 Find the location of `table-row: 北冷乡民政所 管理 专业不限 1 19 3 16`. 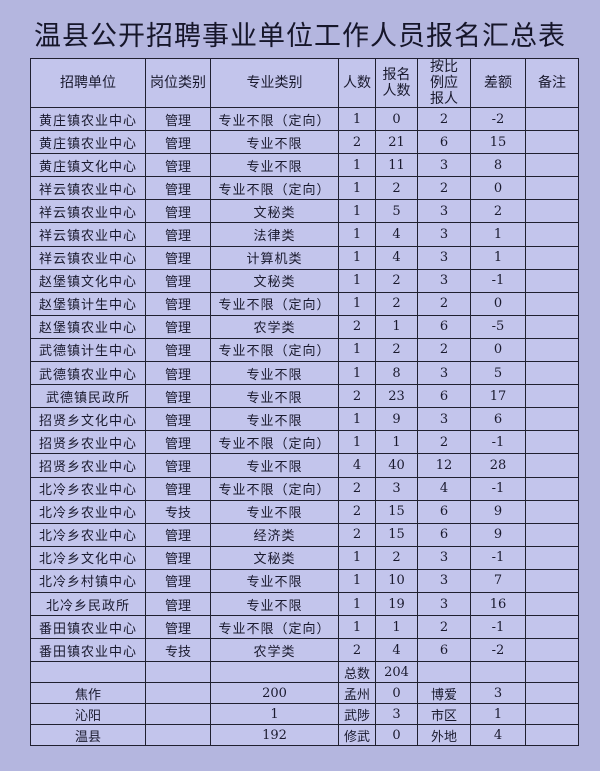

table-row: 北冷乡民政所 管理 专业不限 1 19 3 16 is located at coordinates (304, 604).